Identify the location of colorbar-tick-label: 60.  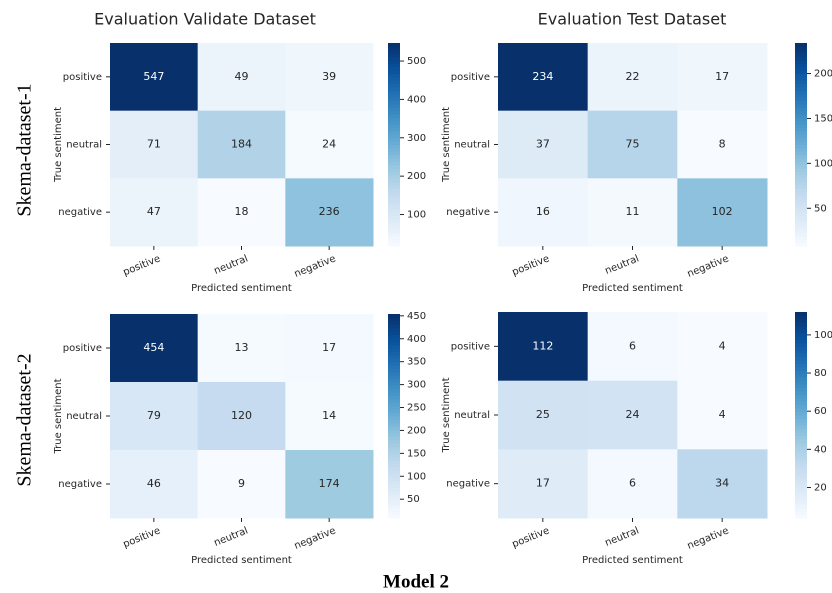
(820, 411).